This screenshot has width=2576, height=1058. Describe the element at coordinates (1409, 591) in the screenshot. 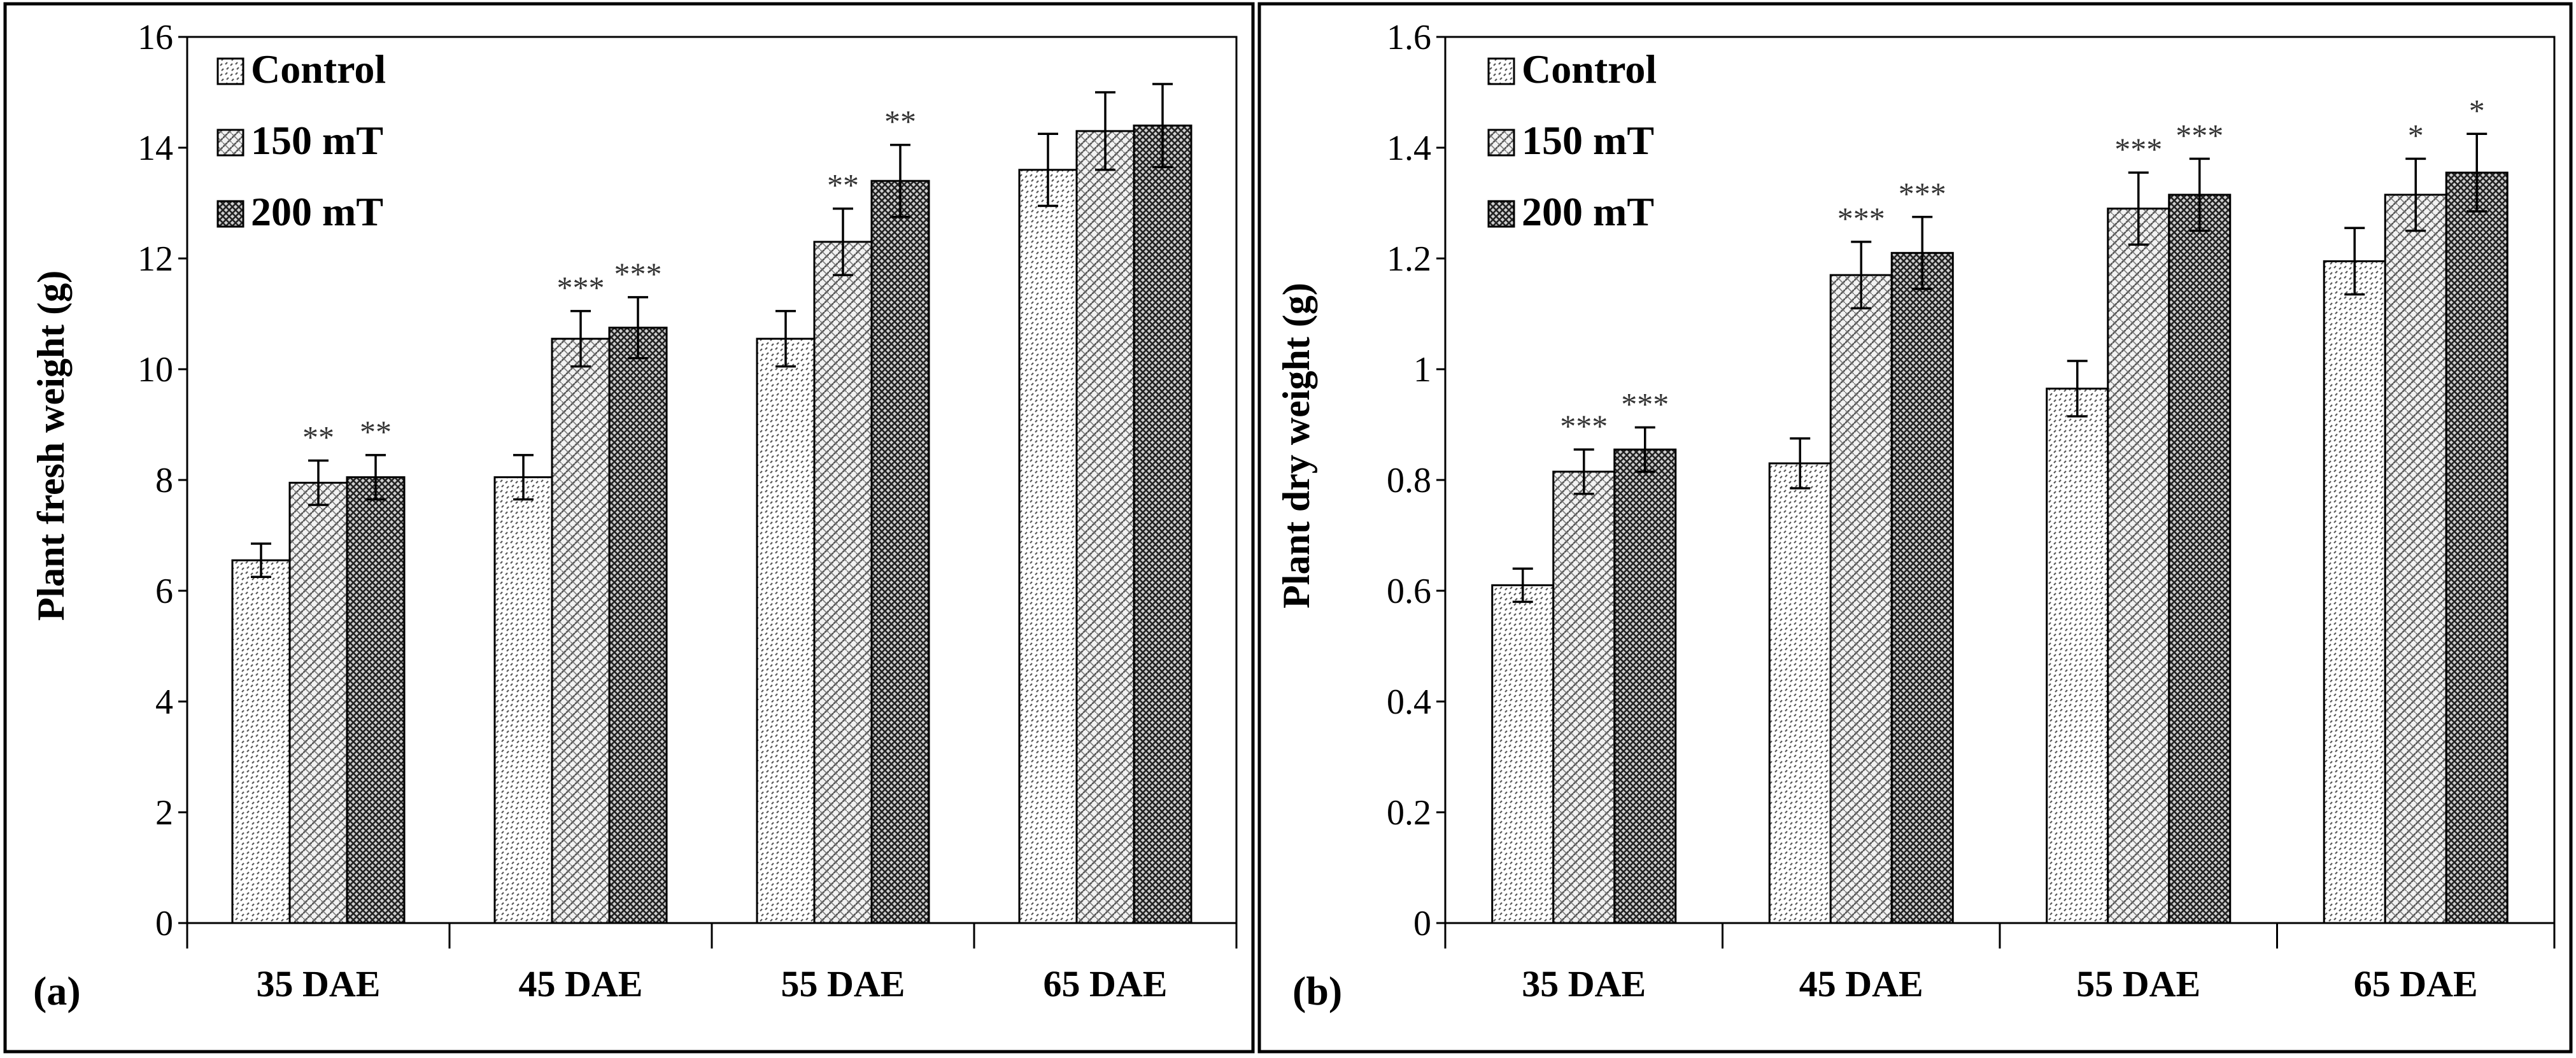

I see `y-tick-label: 0.6` at that location.